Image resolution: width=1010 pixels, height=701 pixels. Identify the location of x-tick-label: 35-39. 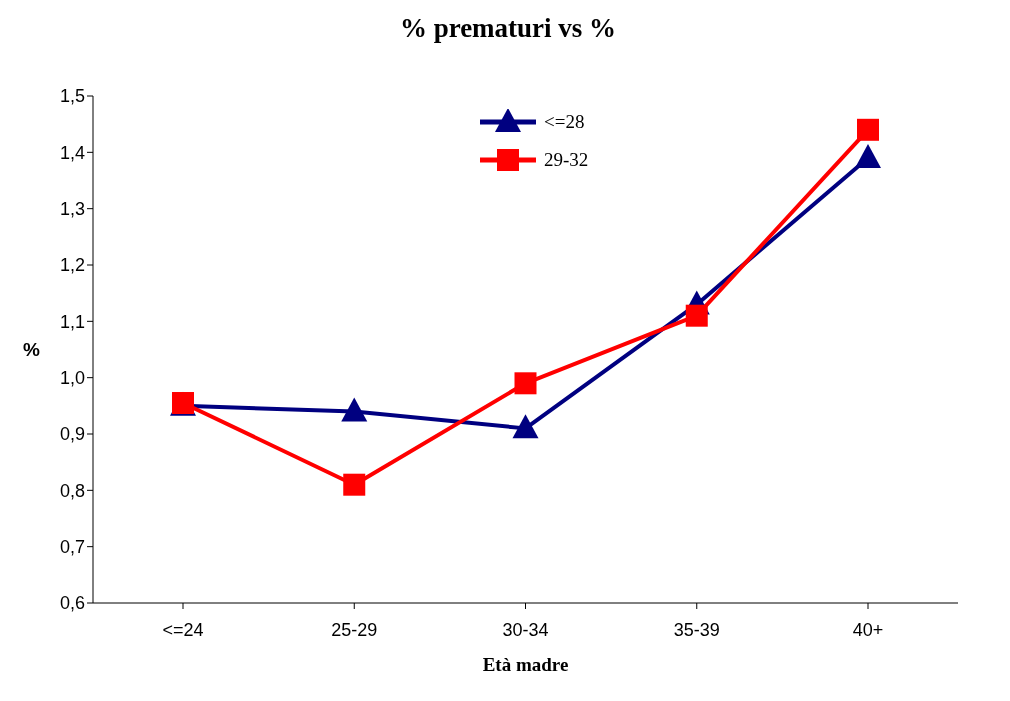
(696, 629).